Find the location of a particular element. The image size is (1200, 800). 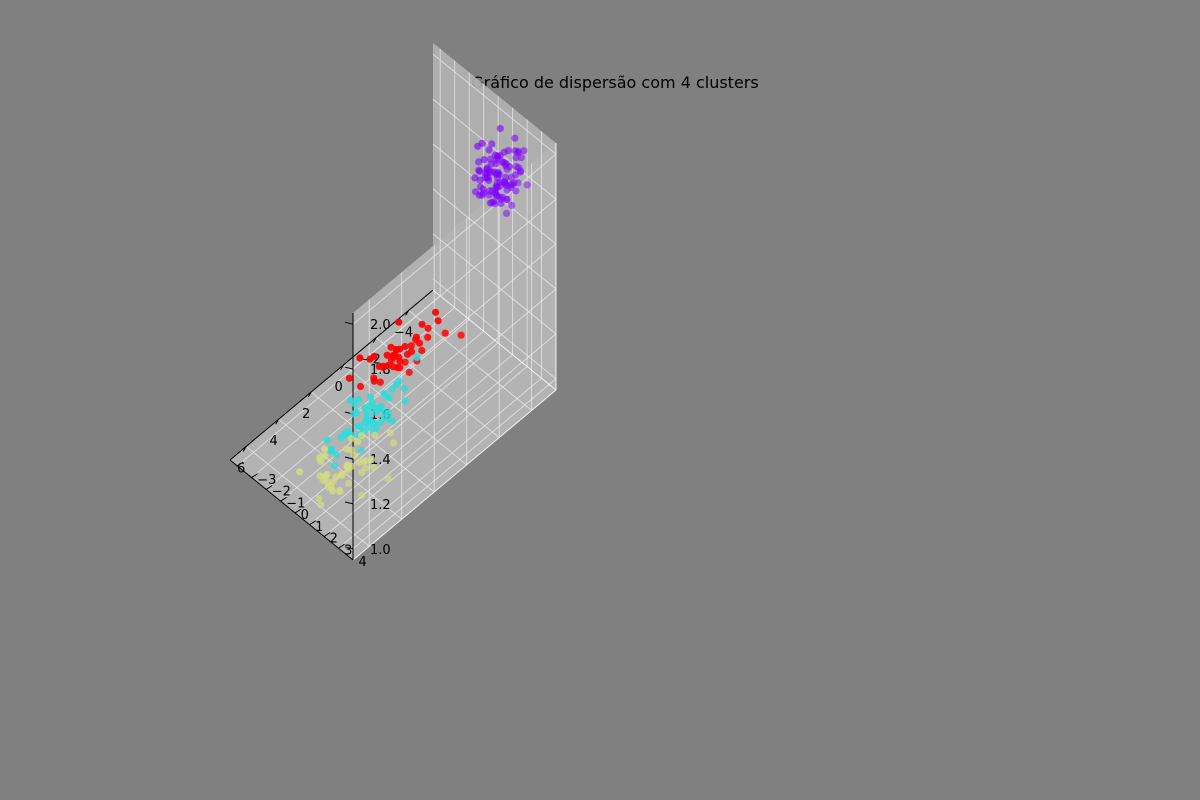

y-tick-label: 0 is located at coordinates (305, 515).